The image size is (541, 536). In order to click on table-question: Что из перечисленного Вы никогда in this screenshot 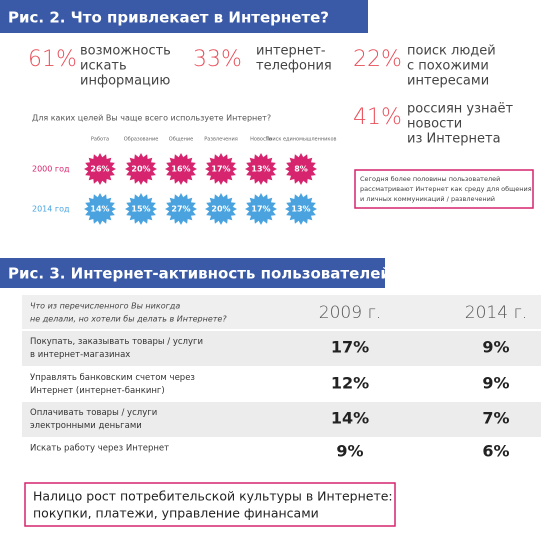, I will do `click(105, 306)`.